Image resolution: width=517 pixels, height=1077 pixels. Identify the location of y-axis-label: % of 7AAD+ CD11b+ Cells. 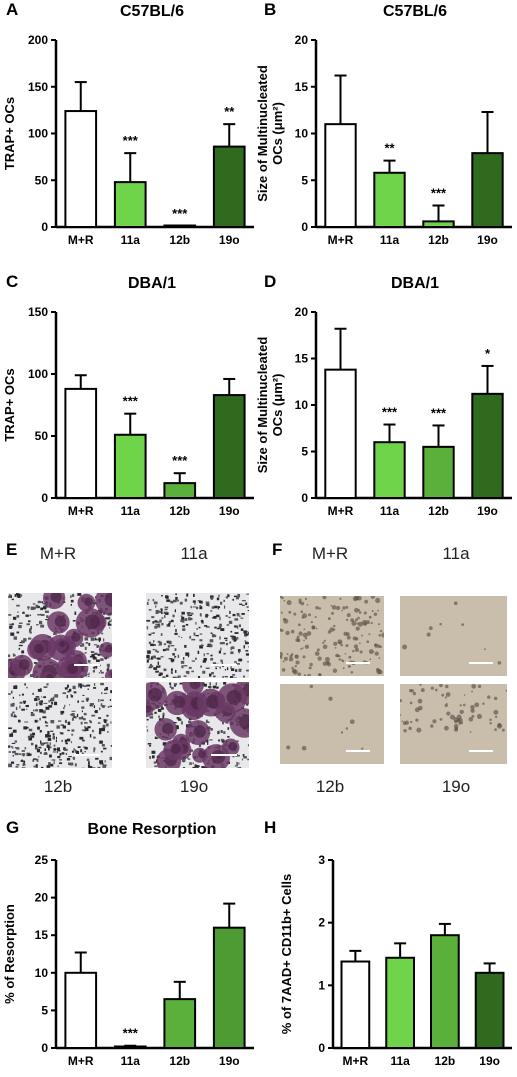
(286, 954).